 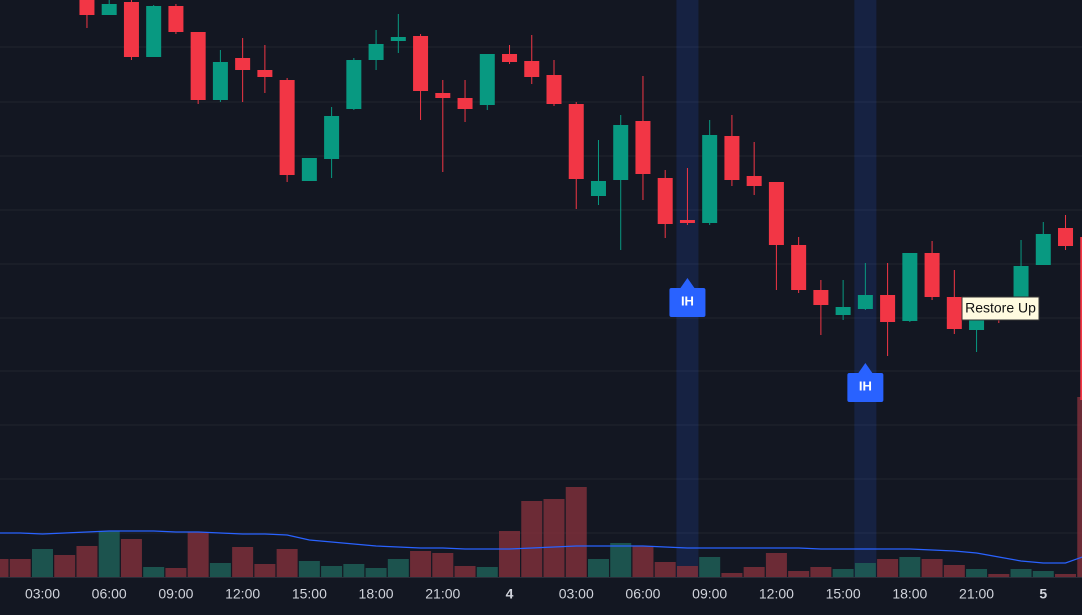 I want to click on x-tick-label: 5, so click(x=1043, y=594).